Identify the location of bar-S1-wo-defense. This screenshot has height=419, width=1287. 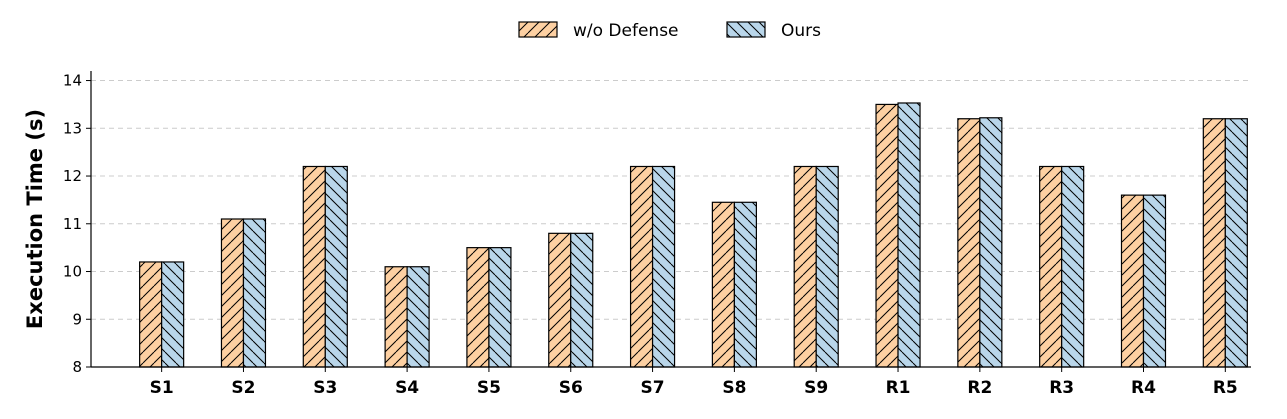
(151, 314).